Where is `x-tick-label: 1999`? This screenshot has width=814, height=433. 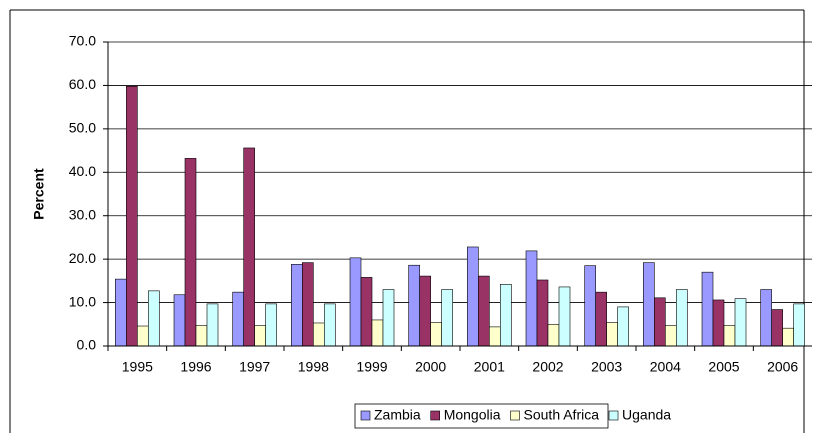 x-tick-label: 1999 is located at coordinates (371, 367).